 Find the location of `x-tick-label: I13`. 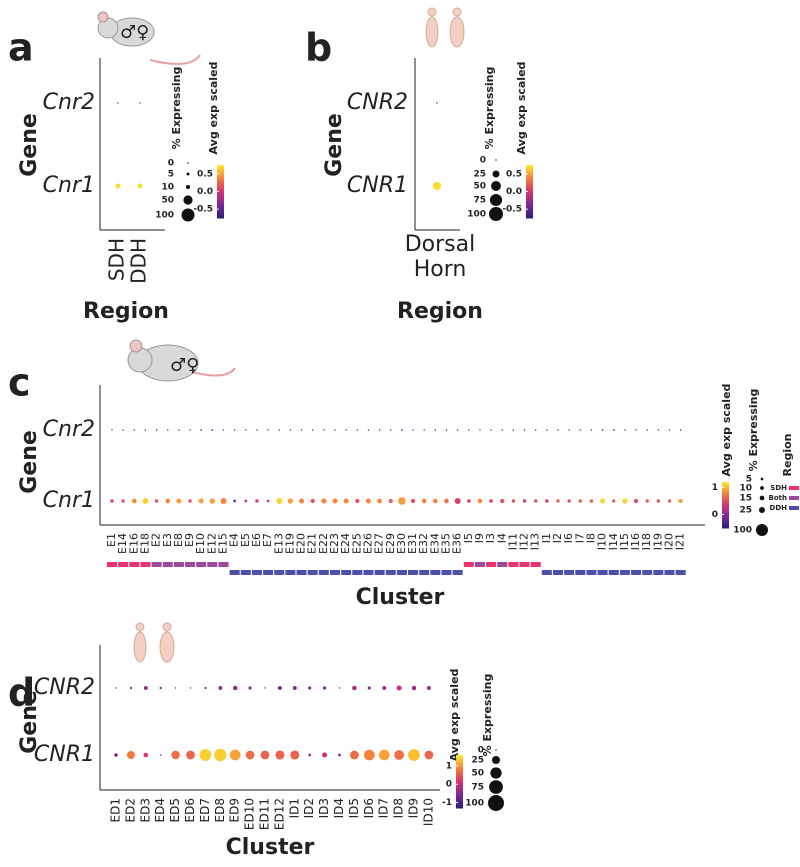

x-tick-label: I13 is located at coordinates (535, 541).